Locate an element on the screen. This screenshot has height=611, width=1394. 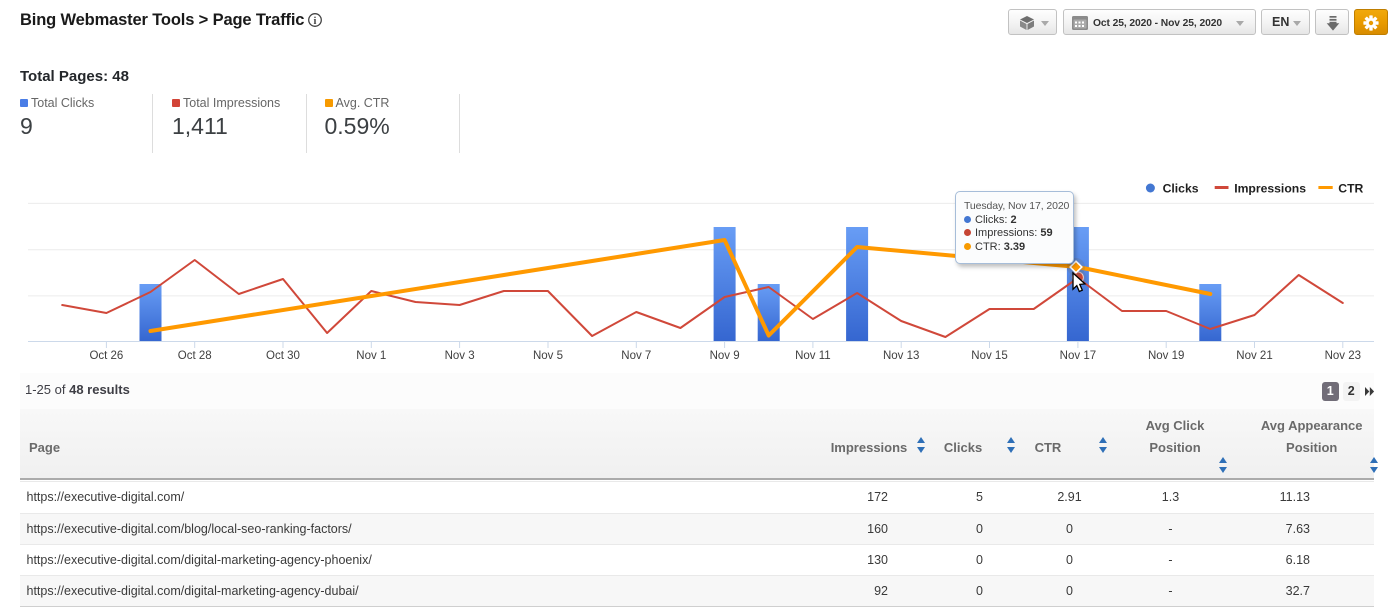
svg-text: Nov 23 is located at coordinates (1343, 356).